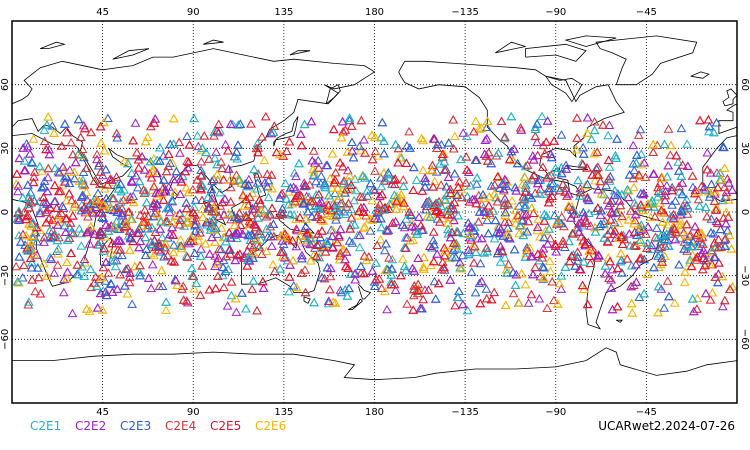 The width and height of the screenshot is (750, 450). What do you see at coordinates (720, 168) in the screenshot?
I see `coastline` at bounding box center [720, 168].